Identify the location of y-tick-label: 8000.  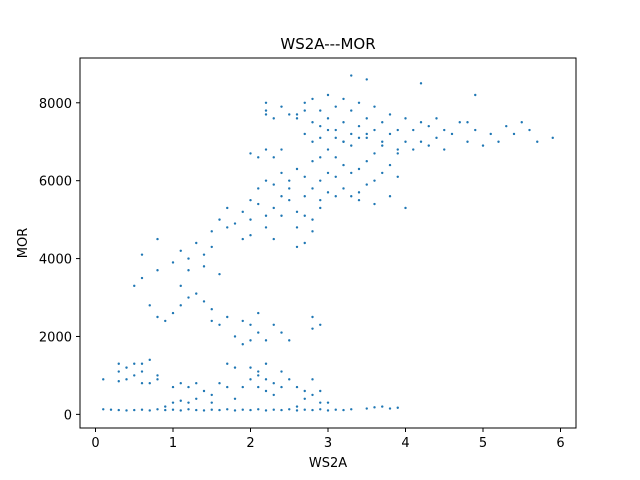
(55, 104).